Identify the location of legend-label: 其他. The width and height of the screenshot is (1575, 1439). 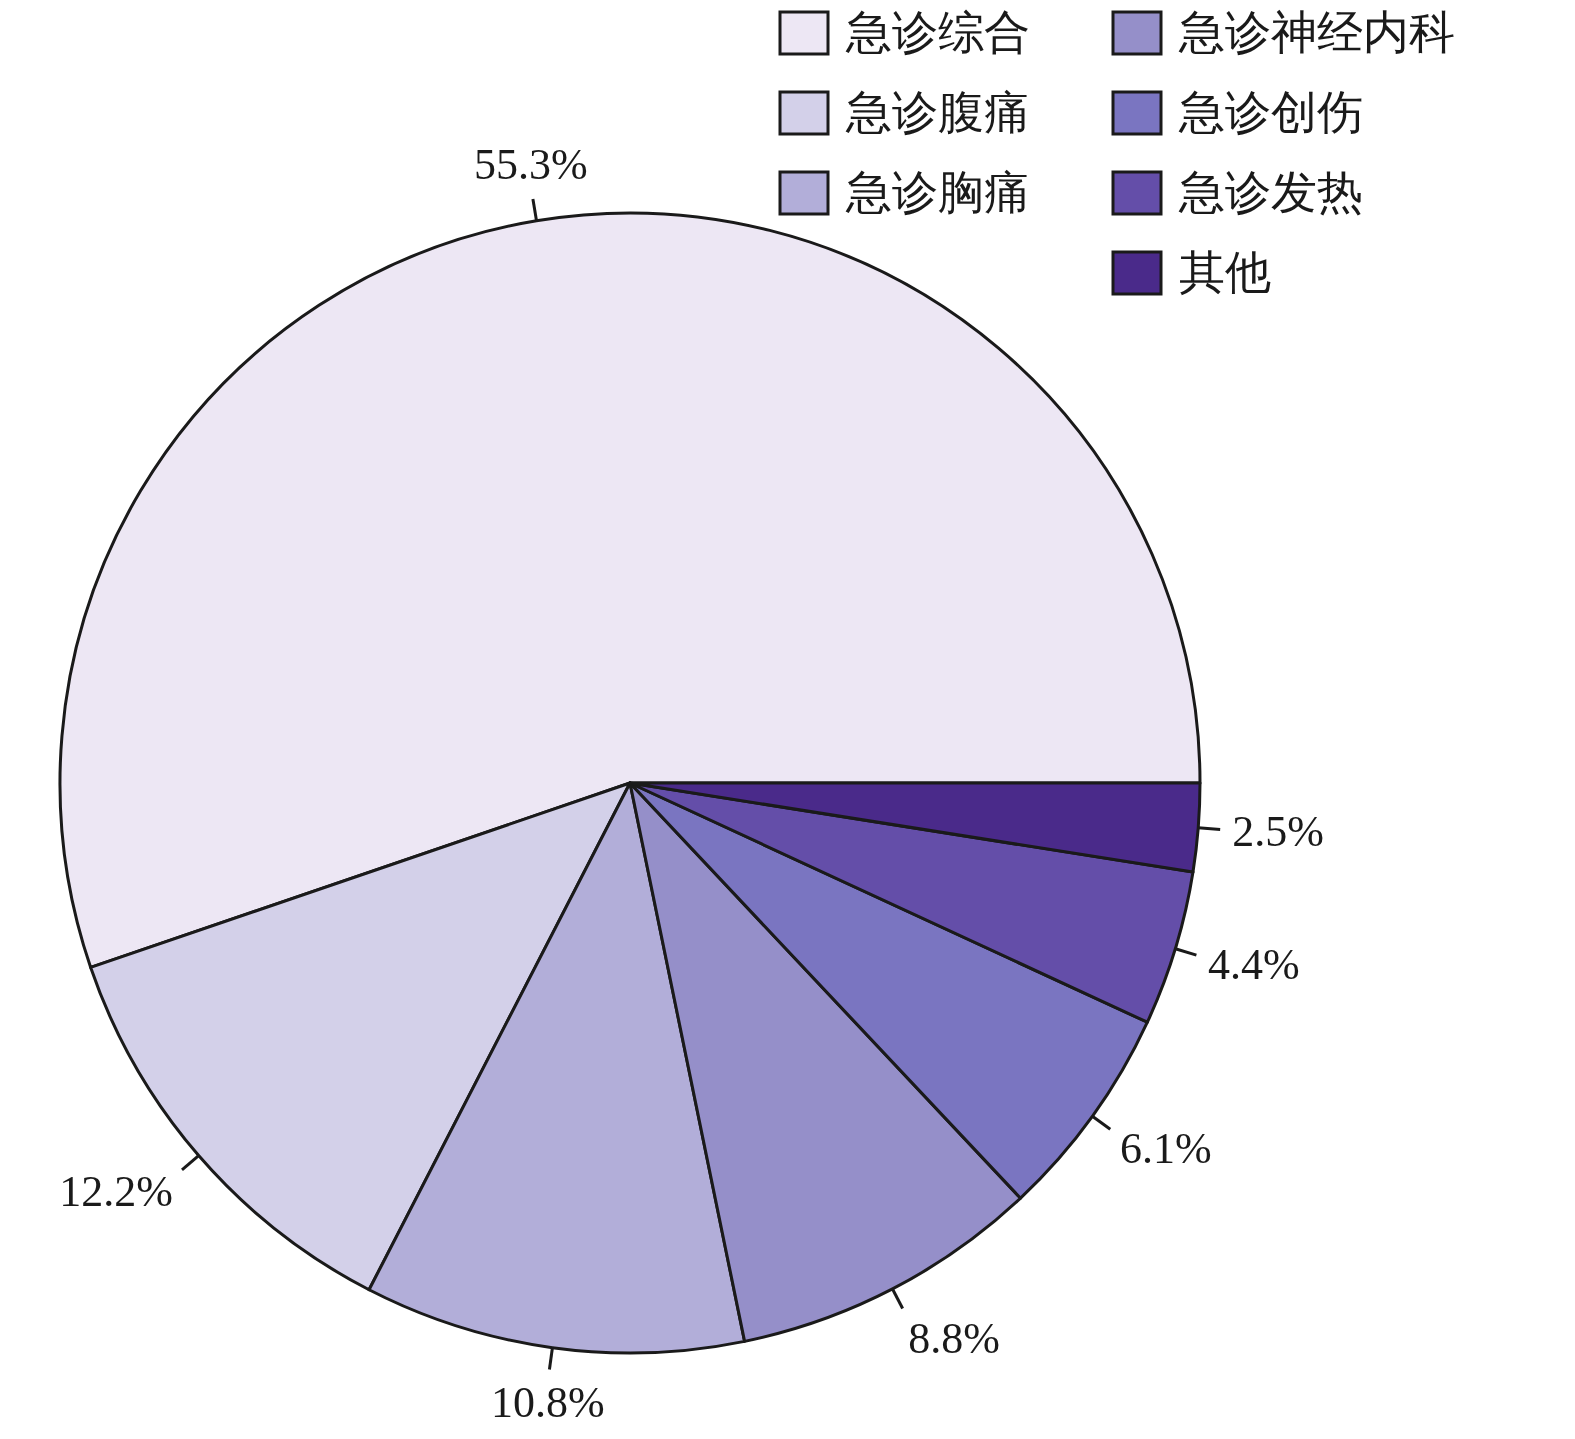
(1225, 272).